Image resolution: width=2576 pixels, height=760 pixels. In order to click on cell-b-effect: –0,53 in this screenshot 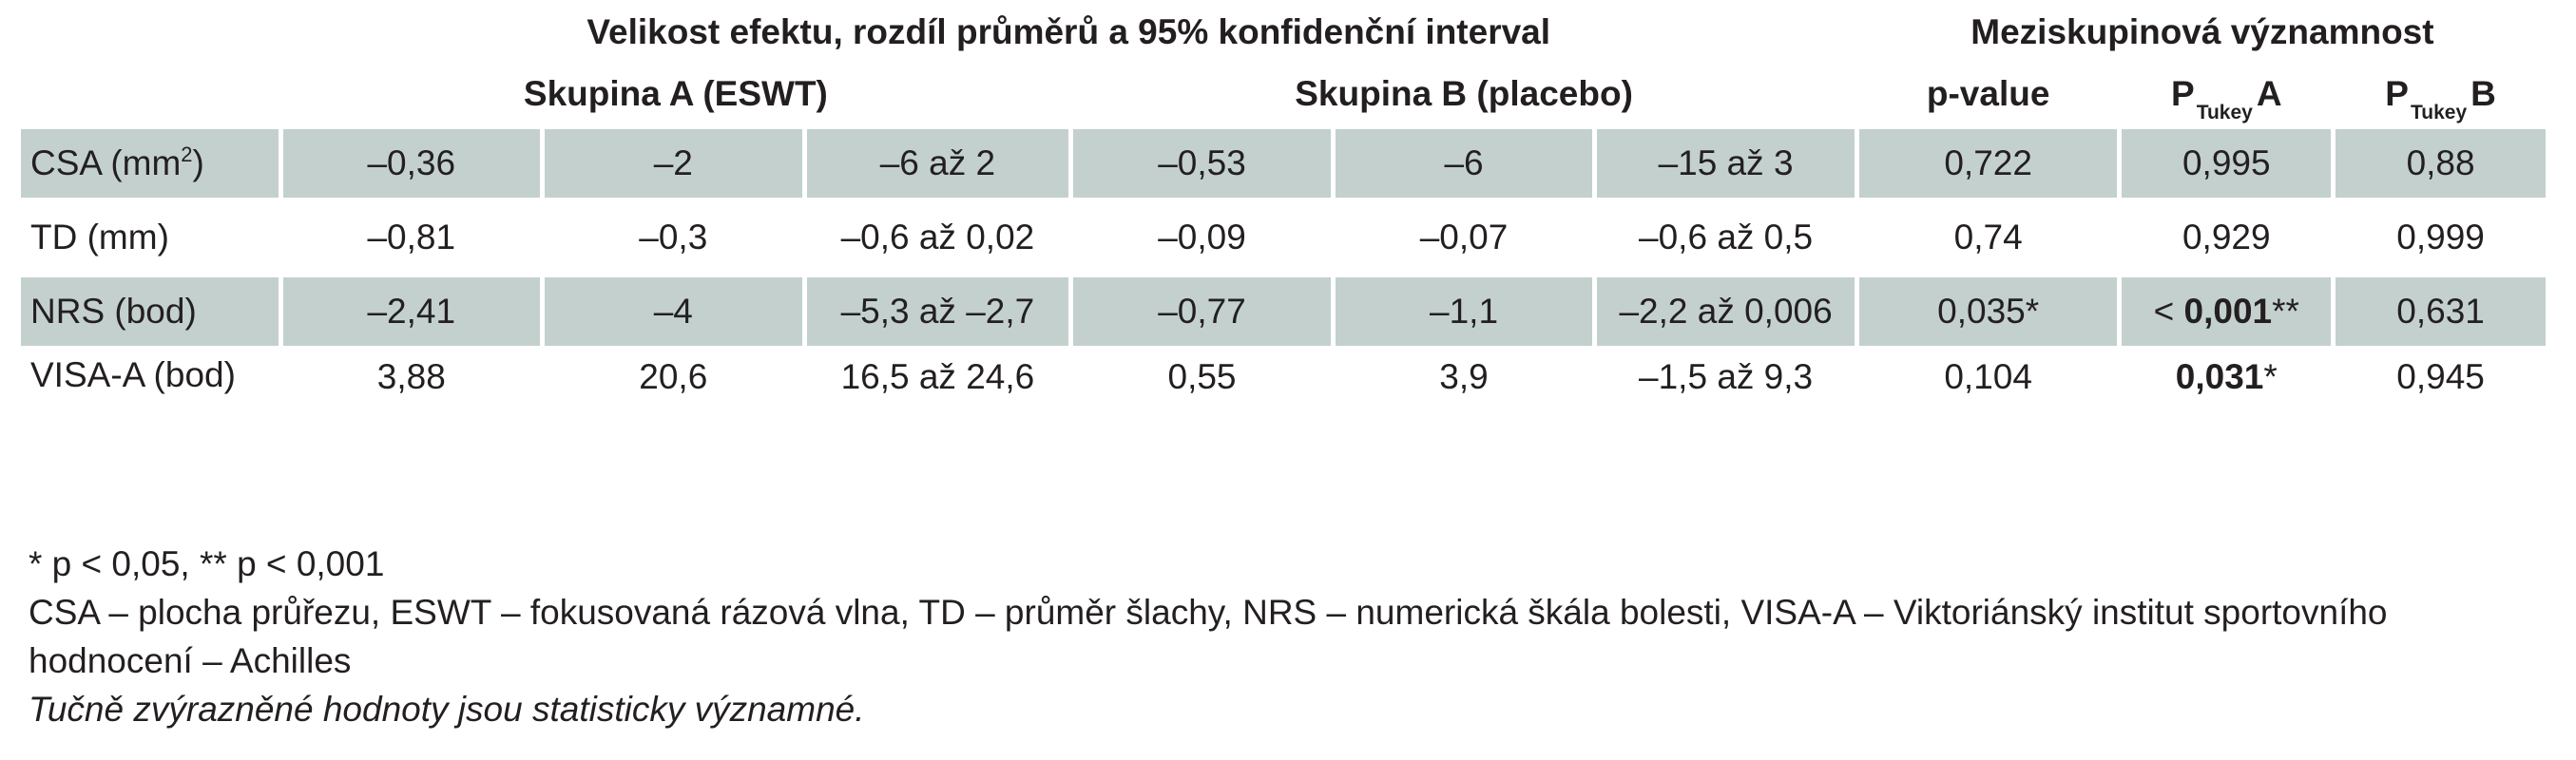, I will do `click(1202, 163)`.